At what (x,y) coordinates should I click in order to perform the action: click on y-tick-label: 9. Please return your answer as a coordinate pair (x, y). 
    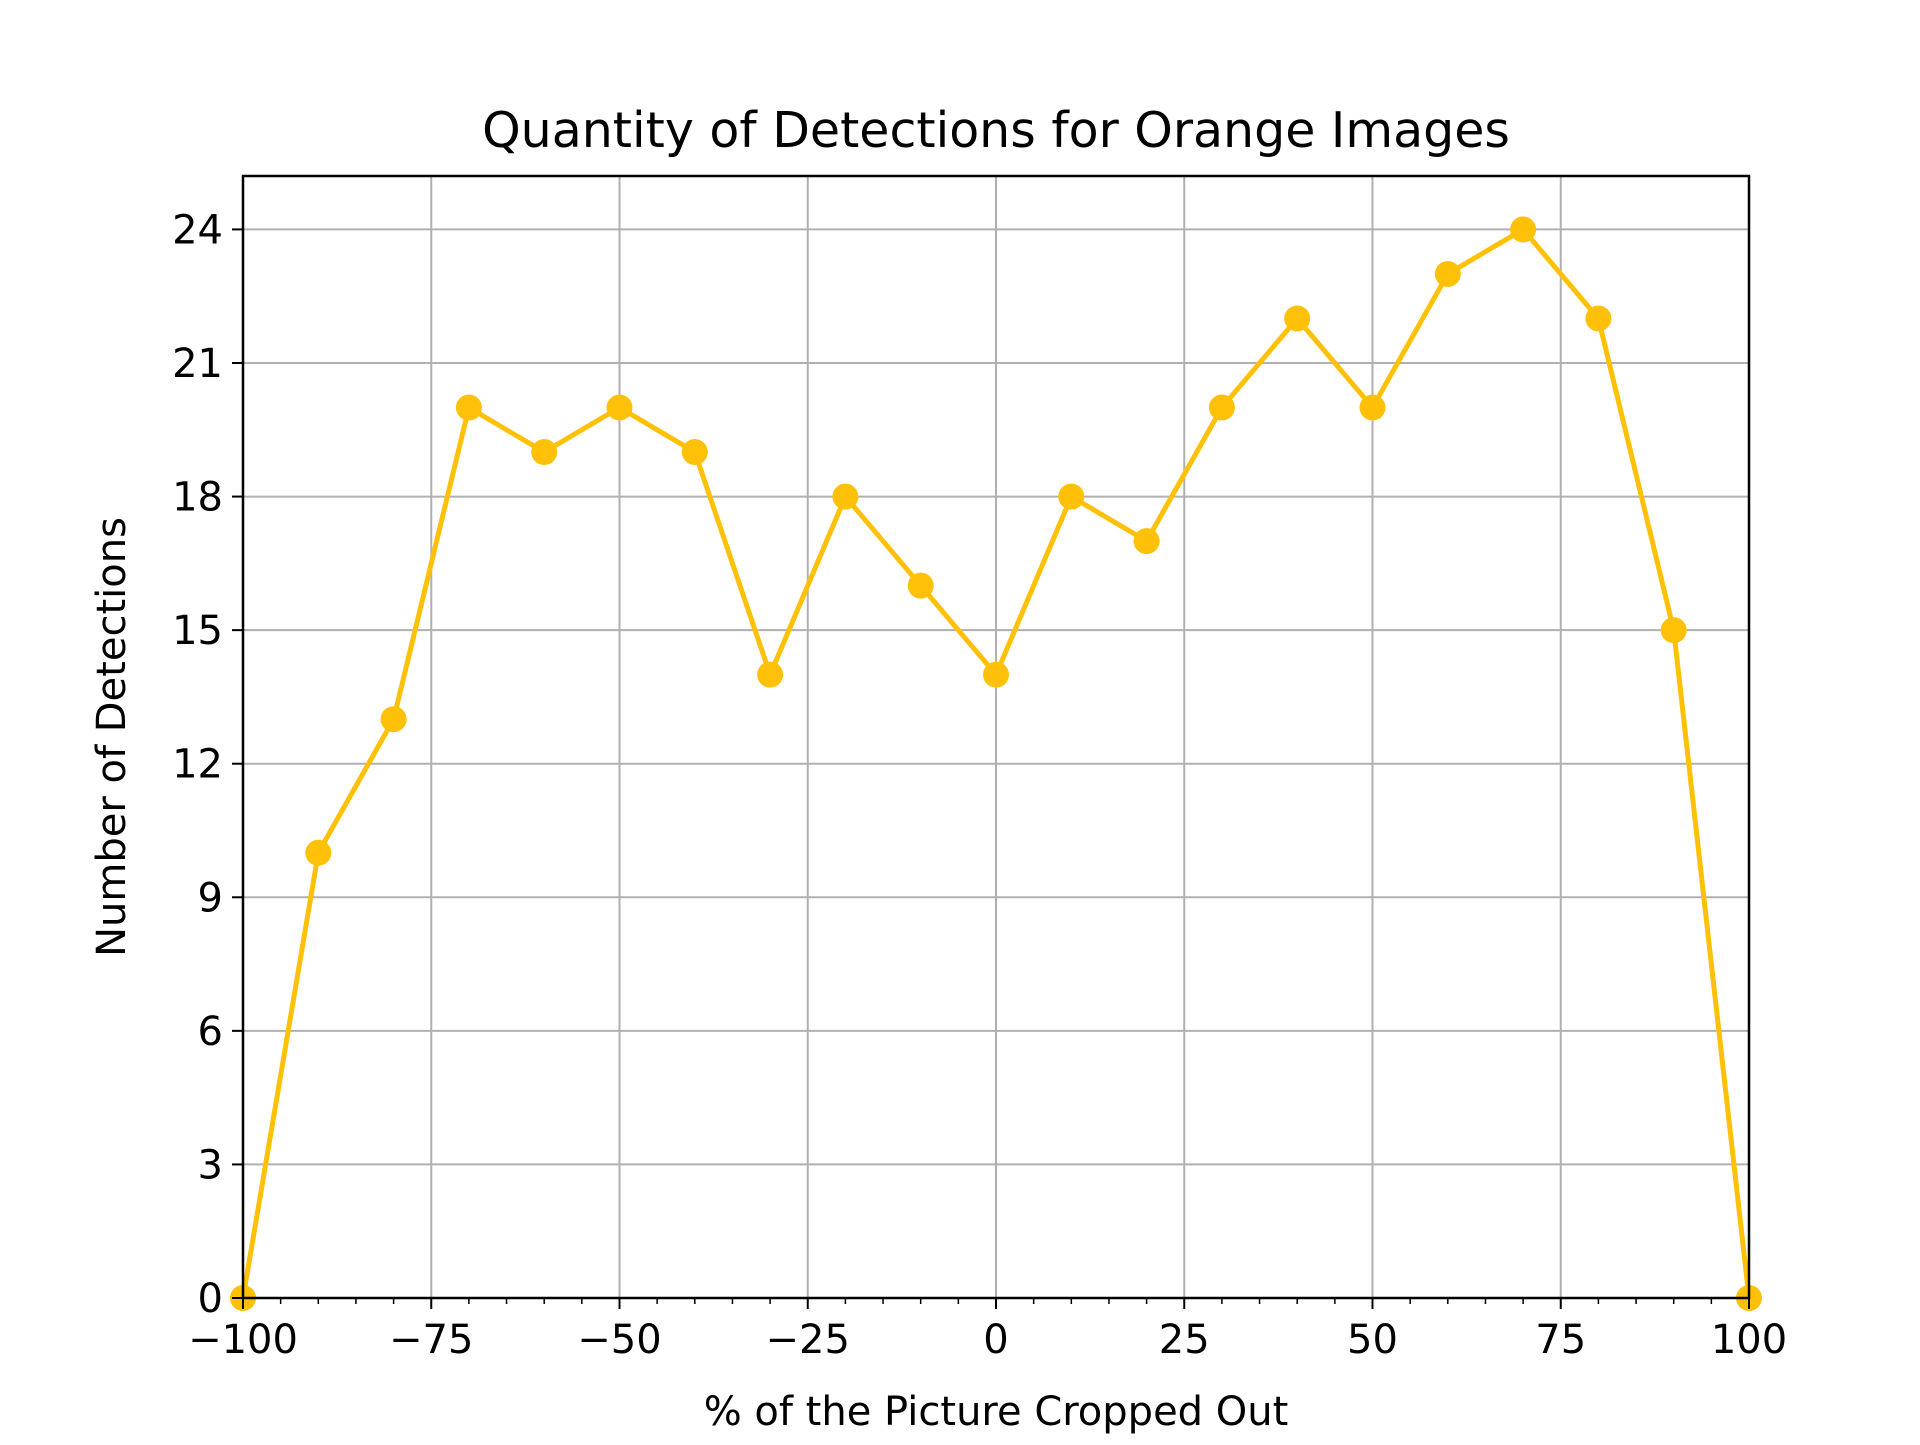
    Looking at the image, I should click on (210, 898).